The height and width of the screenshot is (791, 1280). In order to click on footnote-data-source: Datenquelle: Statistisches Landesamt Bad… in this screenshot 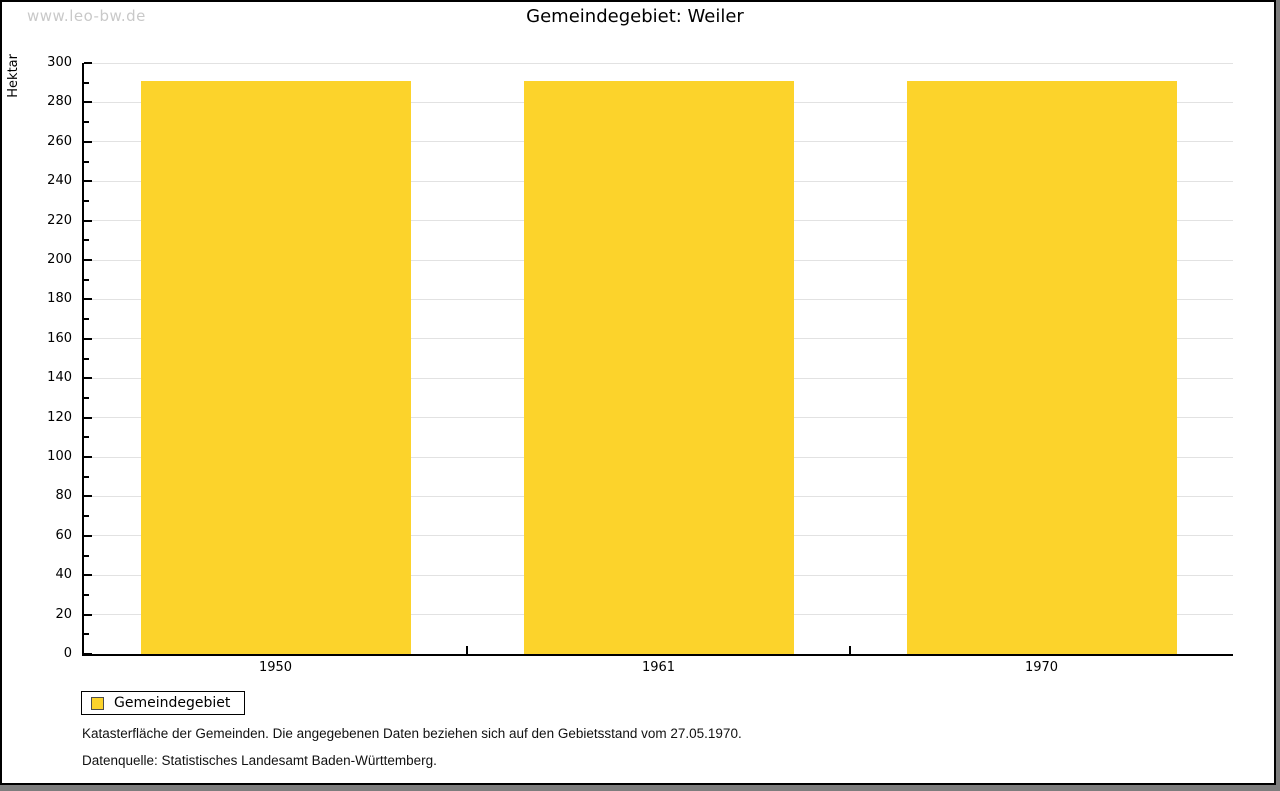, I will do `click(259, 760)`.